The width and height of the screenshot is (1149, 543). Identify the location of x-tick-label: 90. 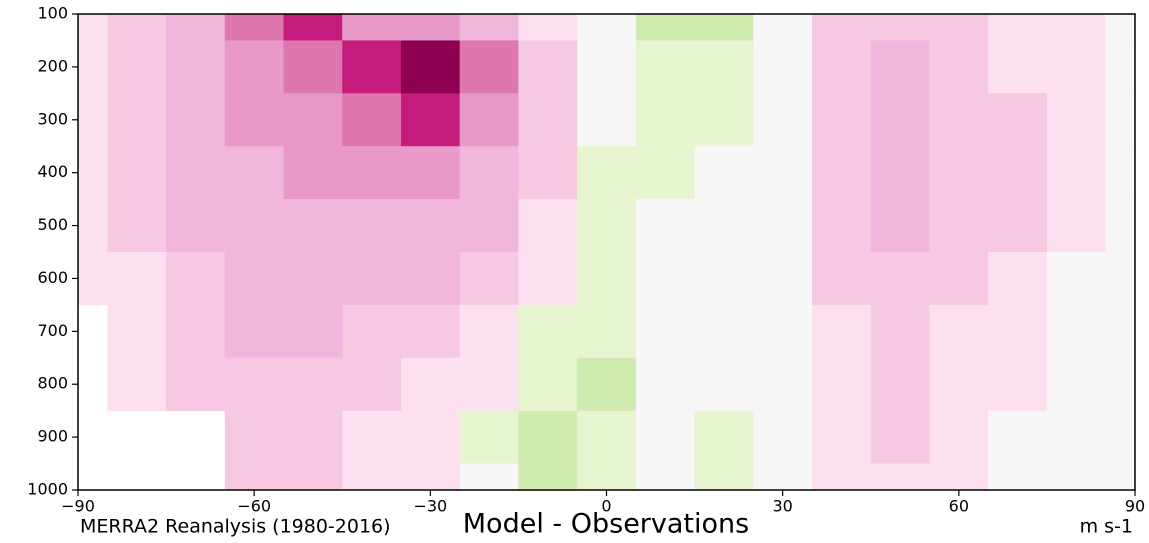
(1135, 506).